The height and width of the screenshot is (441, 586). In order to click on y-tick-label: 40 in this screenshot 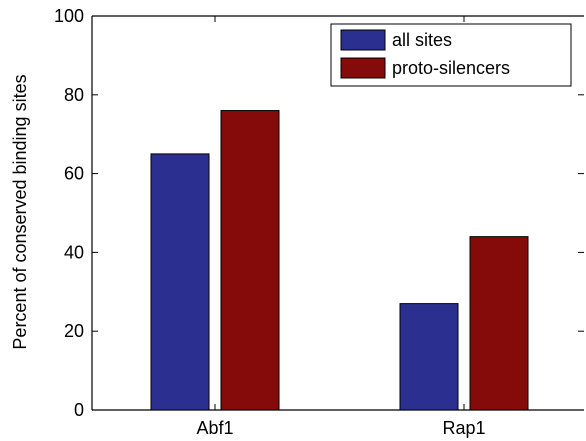, I will do `click(74, 252)`.